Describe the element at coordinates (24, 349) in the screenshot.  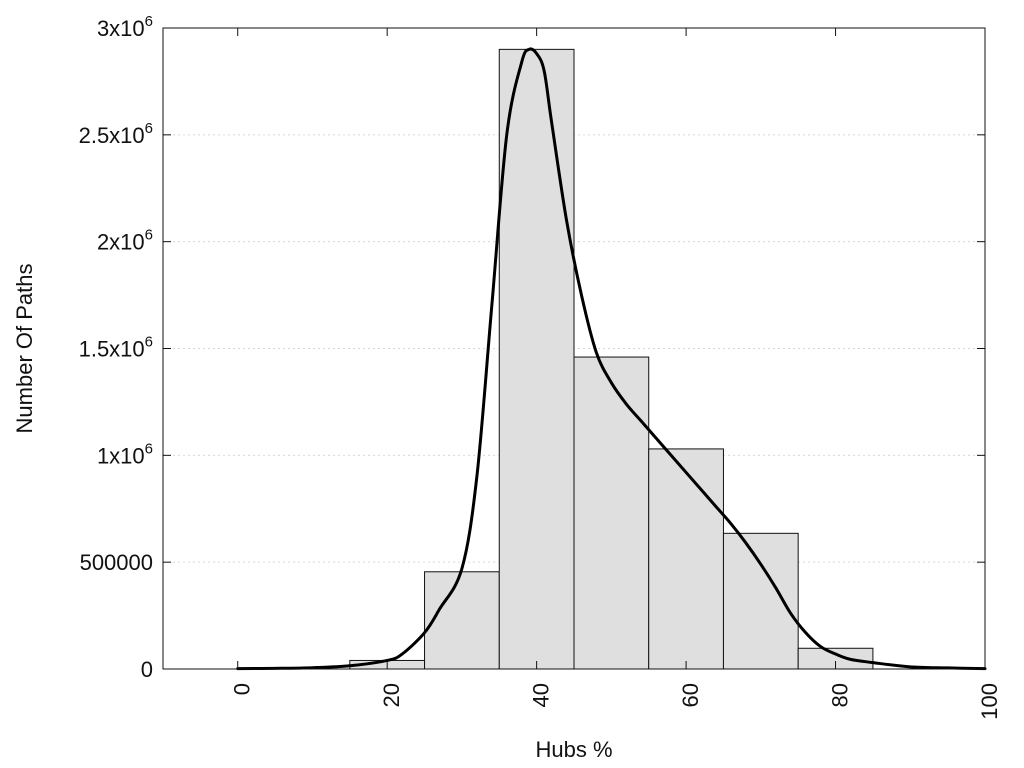
I see `y-axis-label: Number Of Paths` at that location.